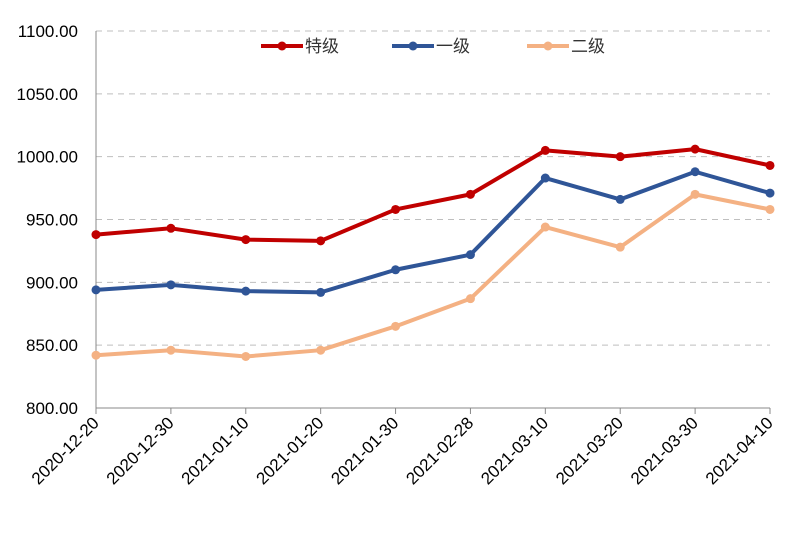  Describe the element at coordinates (52, 345) in the screenshot. I see `y-tick-label: 850.00` at that location.